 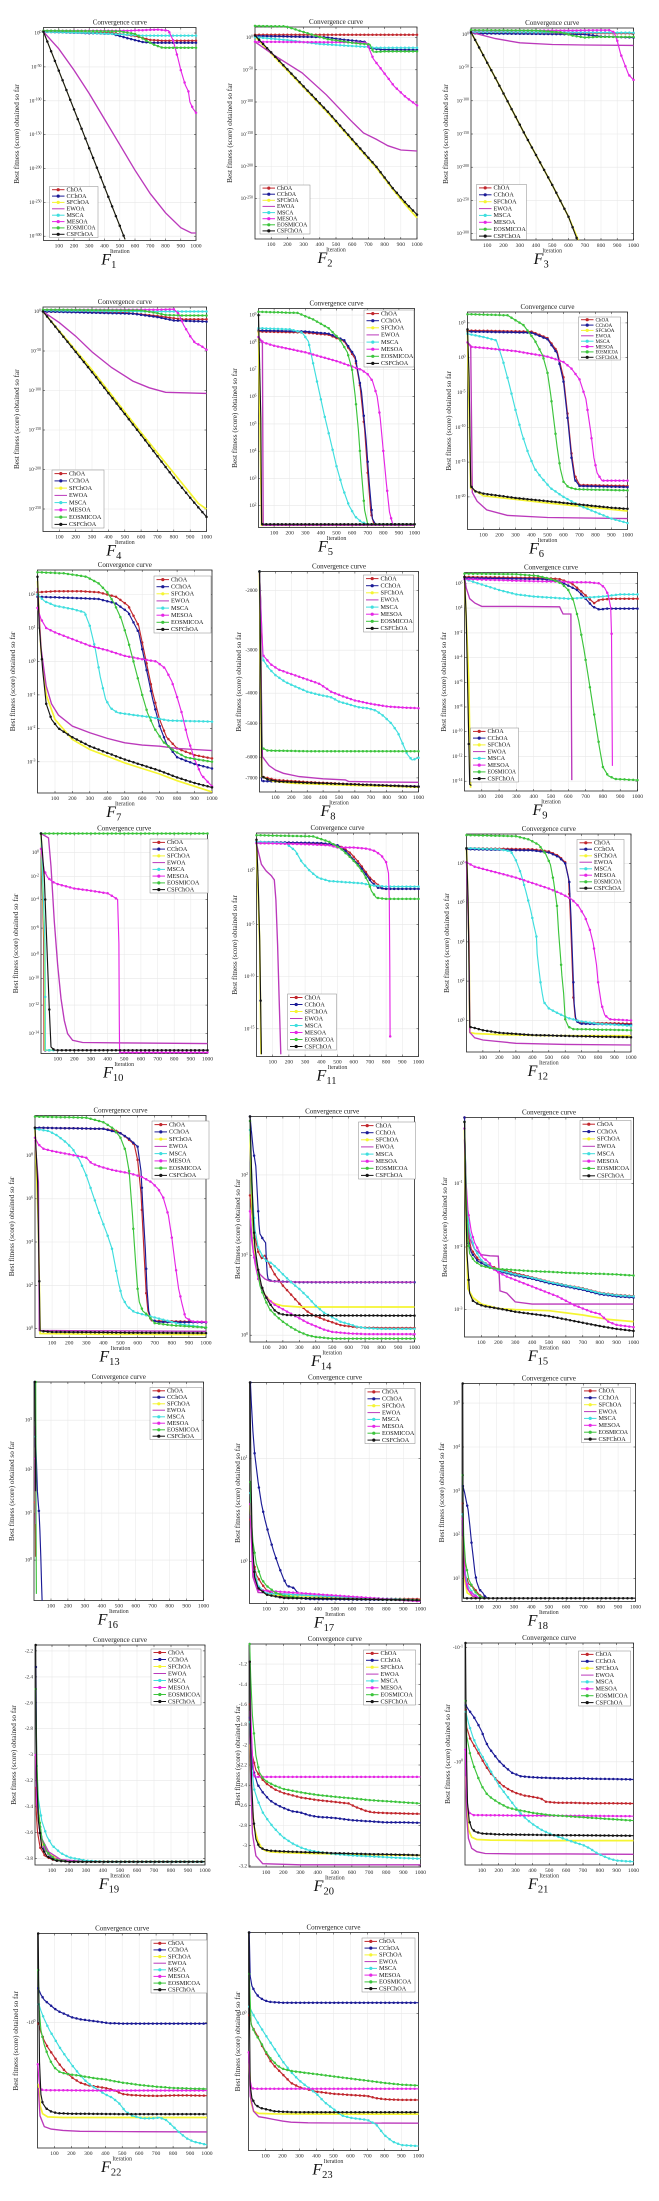 I want to click on svg-text: 10⁸, so click(x=29, y=1155).